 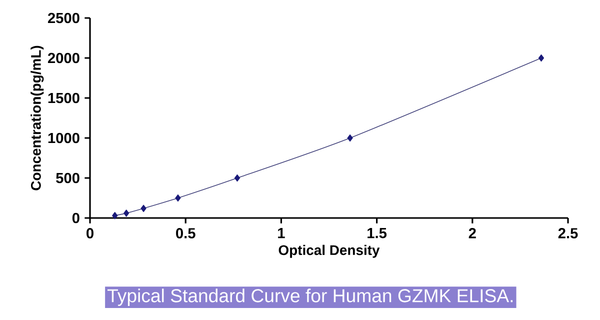 What do you see at coordinates (186, 233) in the screenshot?
I see `x-tick-label: 0.5` at bounding box center [186, 233].